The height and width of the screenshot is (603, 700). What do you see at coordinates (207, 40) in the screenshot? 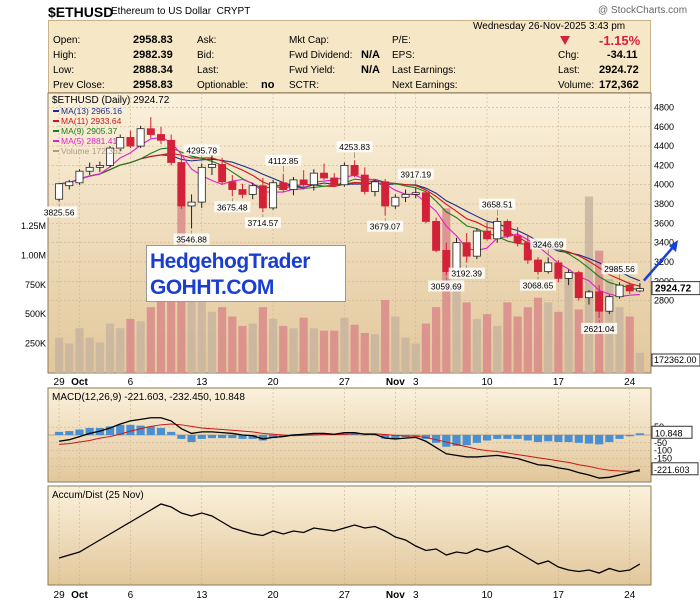
I see `ask-label: Ask:` at bounding box center [207, 40].